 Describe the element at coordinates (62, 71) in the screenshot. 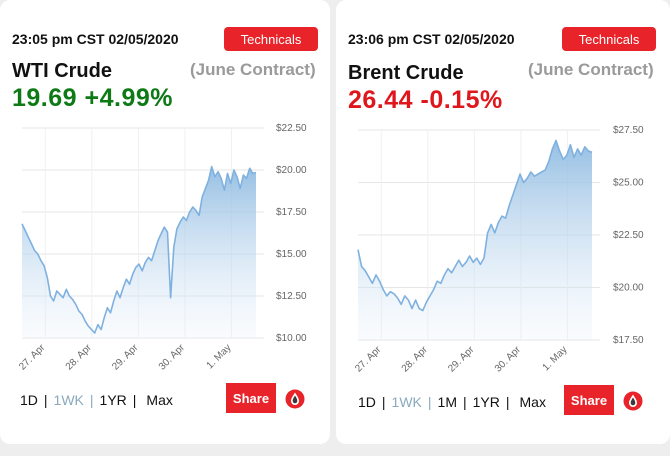

I see `commodity-name: WTI Crude` at that location.